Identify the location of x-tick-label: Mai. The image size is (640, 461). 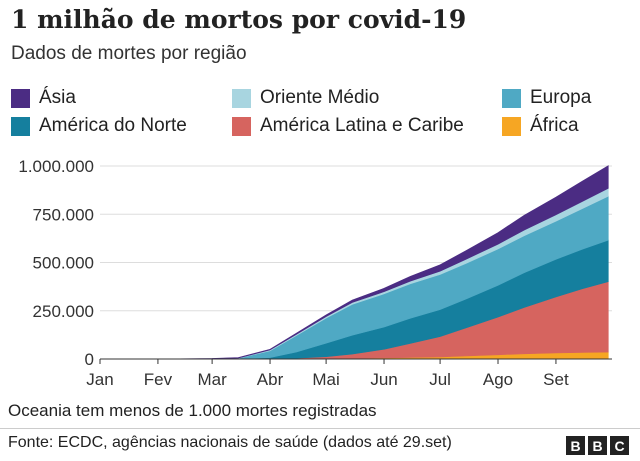
(325, 379).